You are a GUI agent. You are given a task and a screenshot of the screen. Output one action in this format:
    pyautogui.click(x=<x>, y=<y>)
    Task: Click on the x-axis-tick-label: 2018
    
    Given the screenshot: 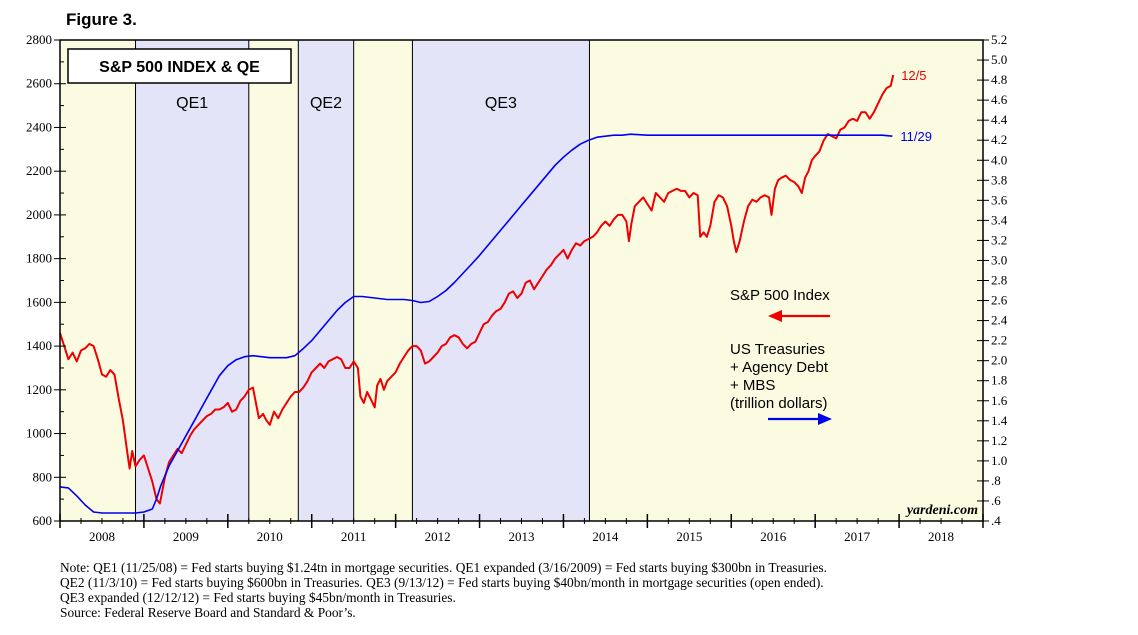 What is the action you would take?
    pyautogui.click(x=941, y=536)
    